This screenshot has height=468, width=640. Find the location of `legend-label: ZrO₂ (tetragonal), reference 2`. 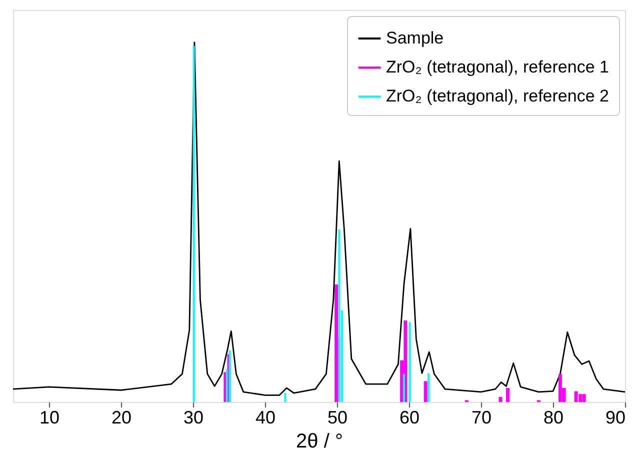

legend-label: ZrO₂ (tetragonal), reference 2 is located at coordinates (497, 96).